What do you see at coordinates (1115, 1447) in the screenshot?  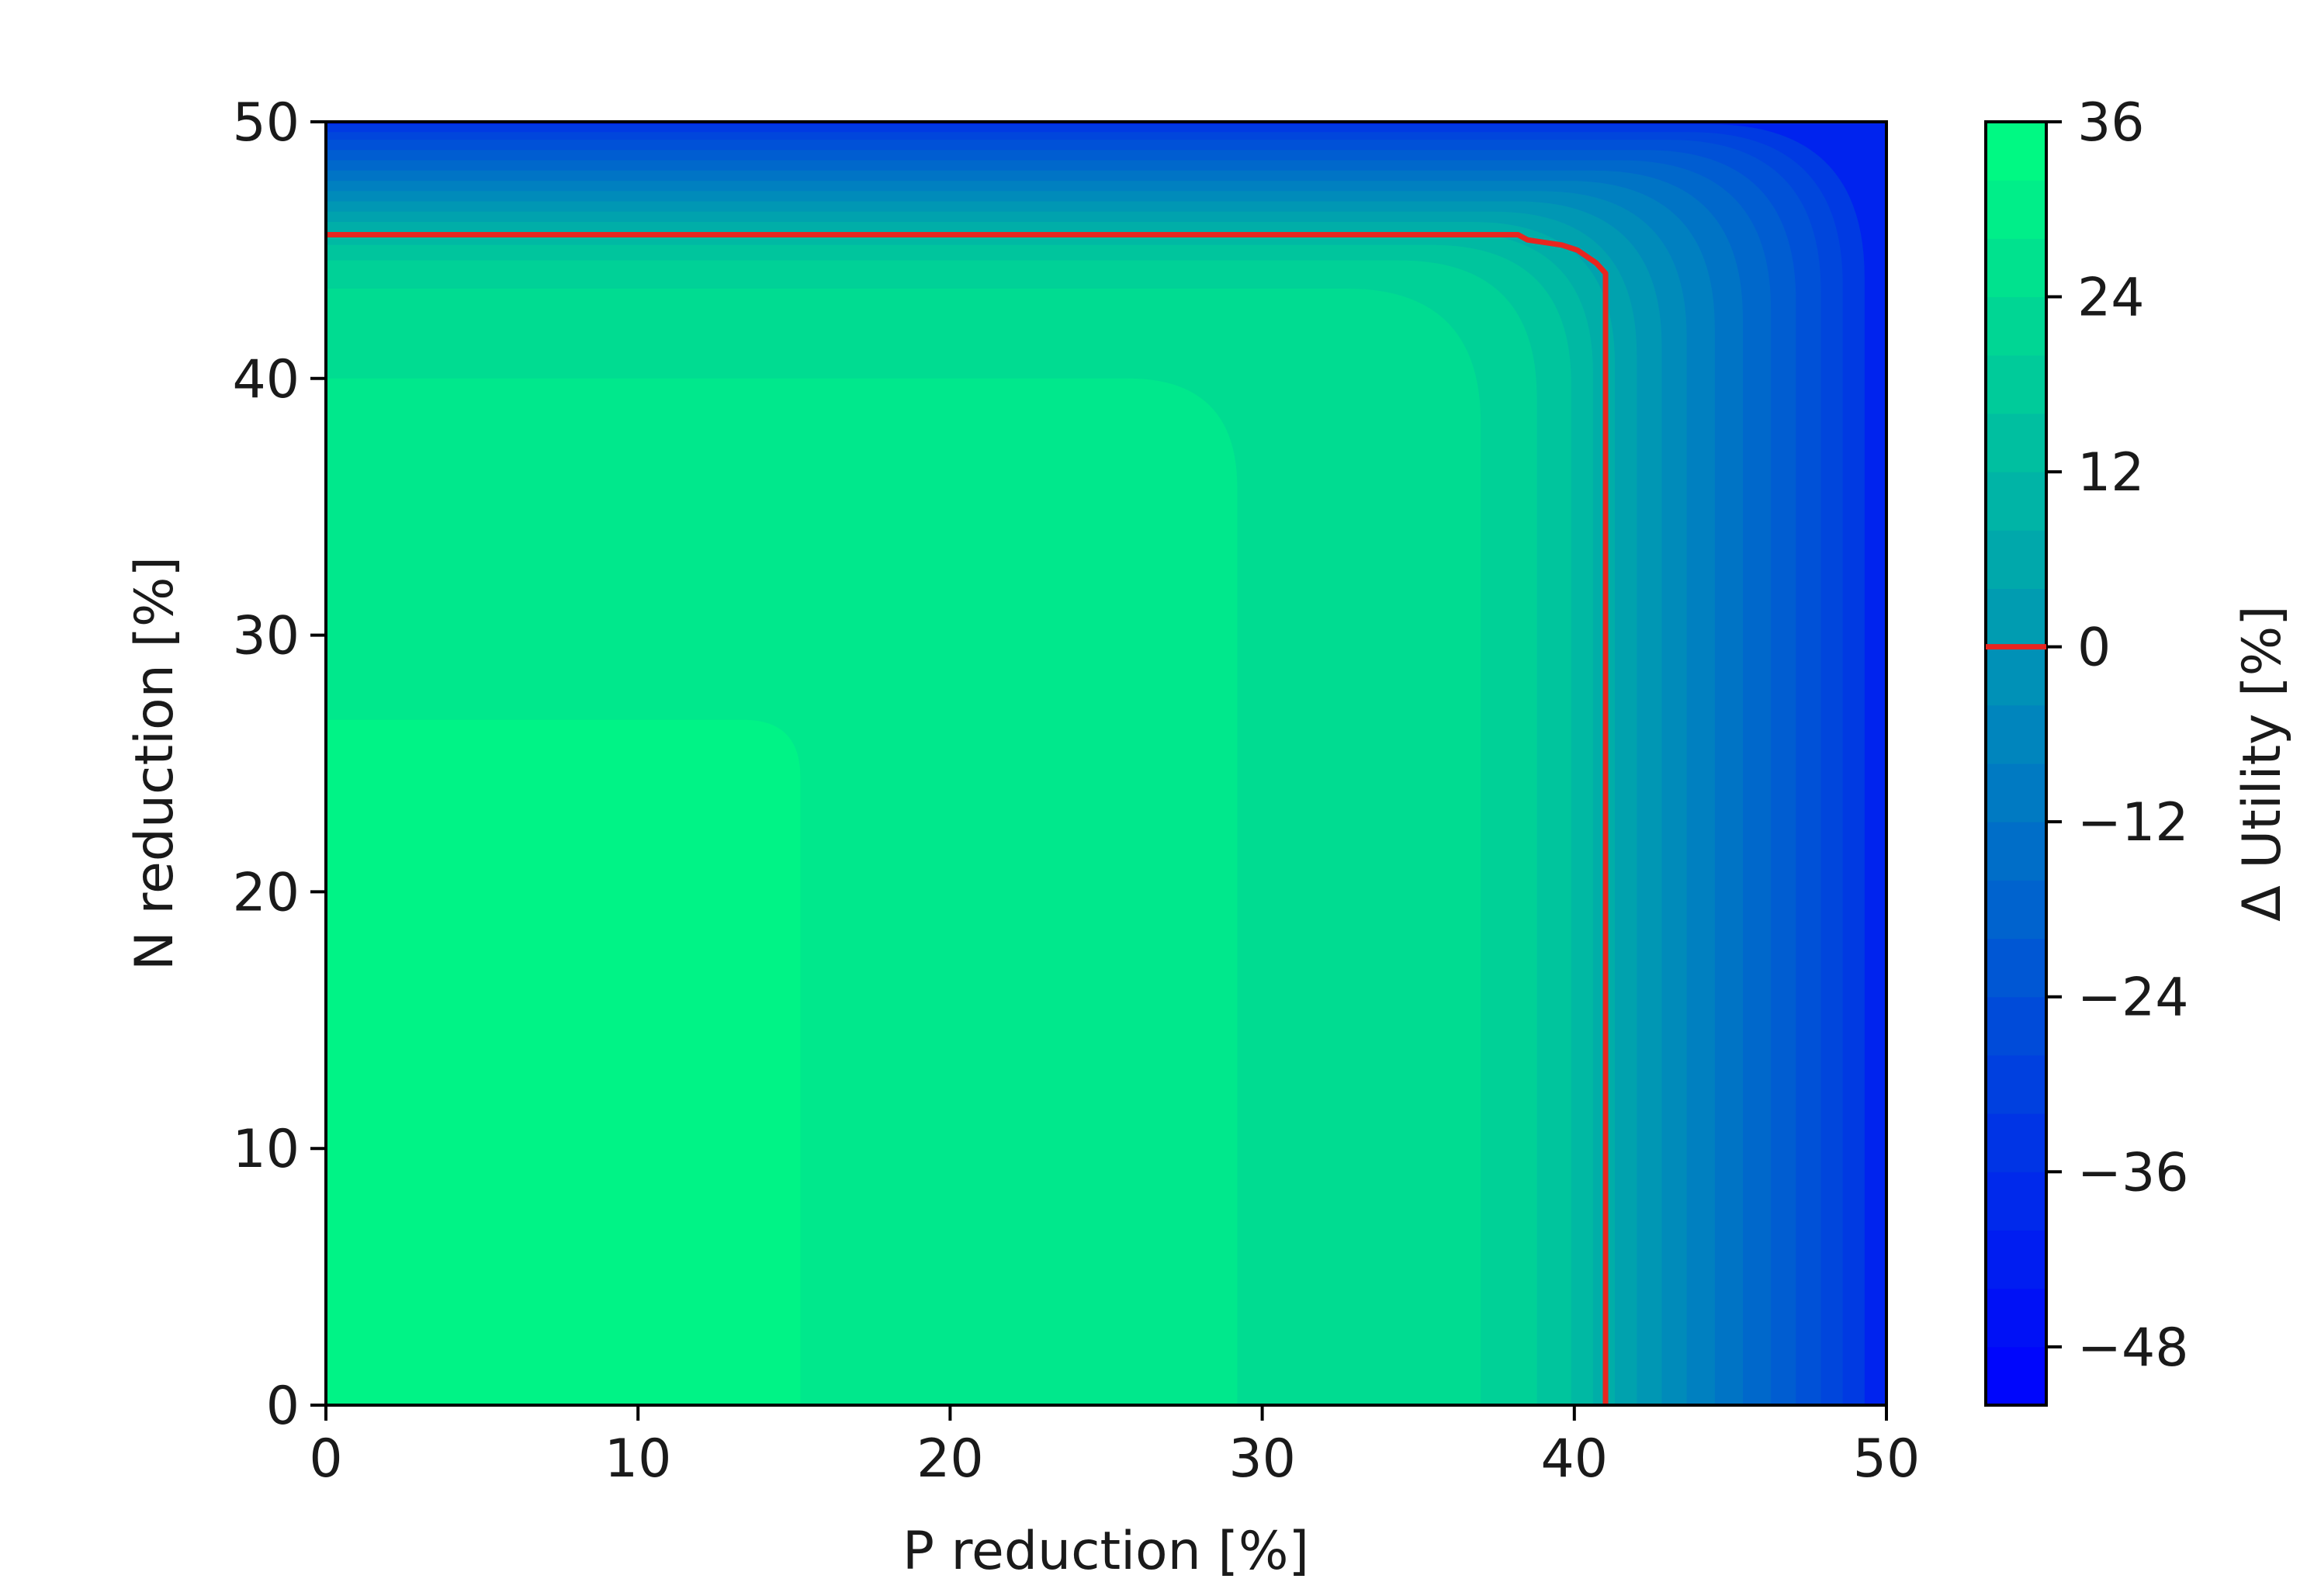 I see `x-axis: 0 10 20 30 40 50` at bounding box center [1115, 1447].